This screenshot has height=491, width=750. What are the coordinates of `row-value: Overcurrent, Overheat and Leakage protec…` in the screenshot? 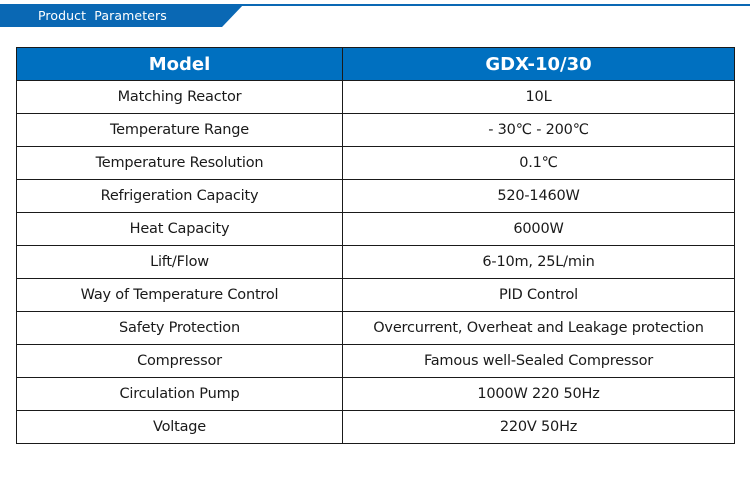 It's located at (538, 328).